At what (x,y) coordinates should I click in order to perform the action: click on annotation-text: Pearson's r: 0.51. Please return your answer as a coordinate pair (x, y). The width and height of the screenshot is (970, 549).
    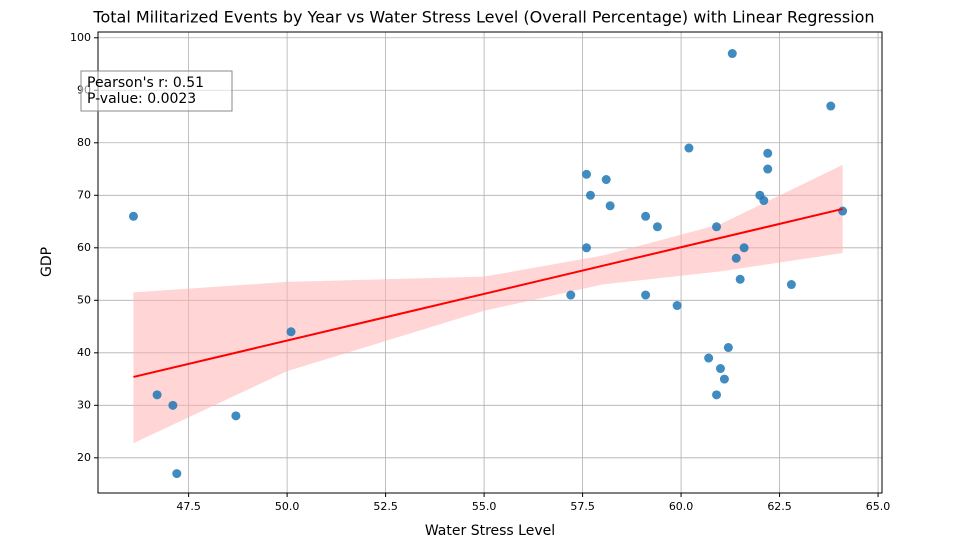
    Looking at the image, I should click on (145, 83).